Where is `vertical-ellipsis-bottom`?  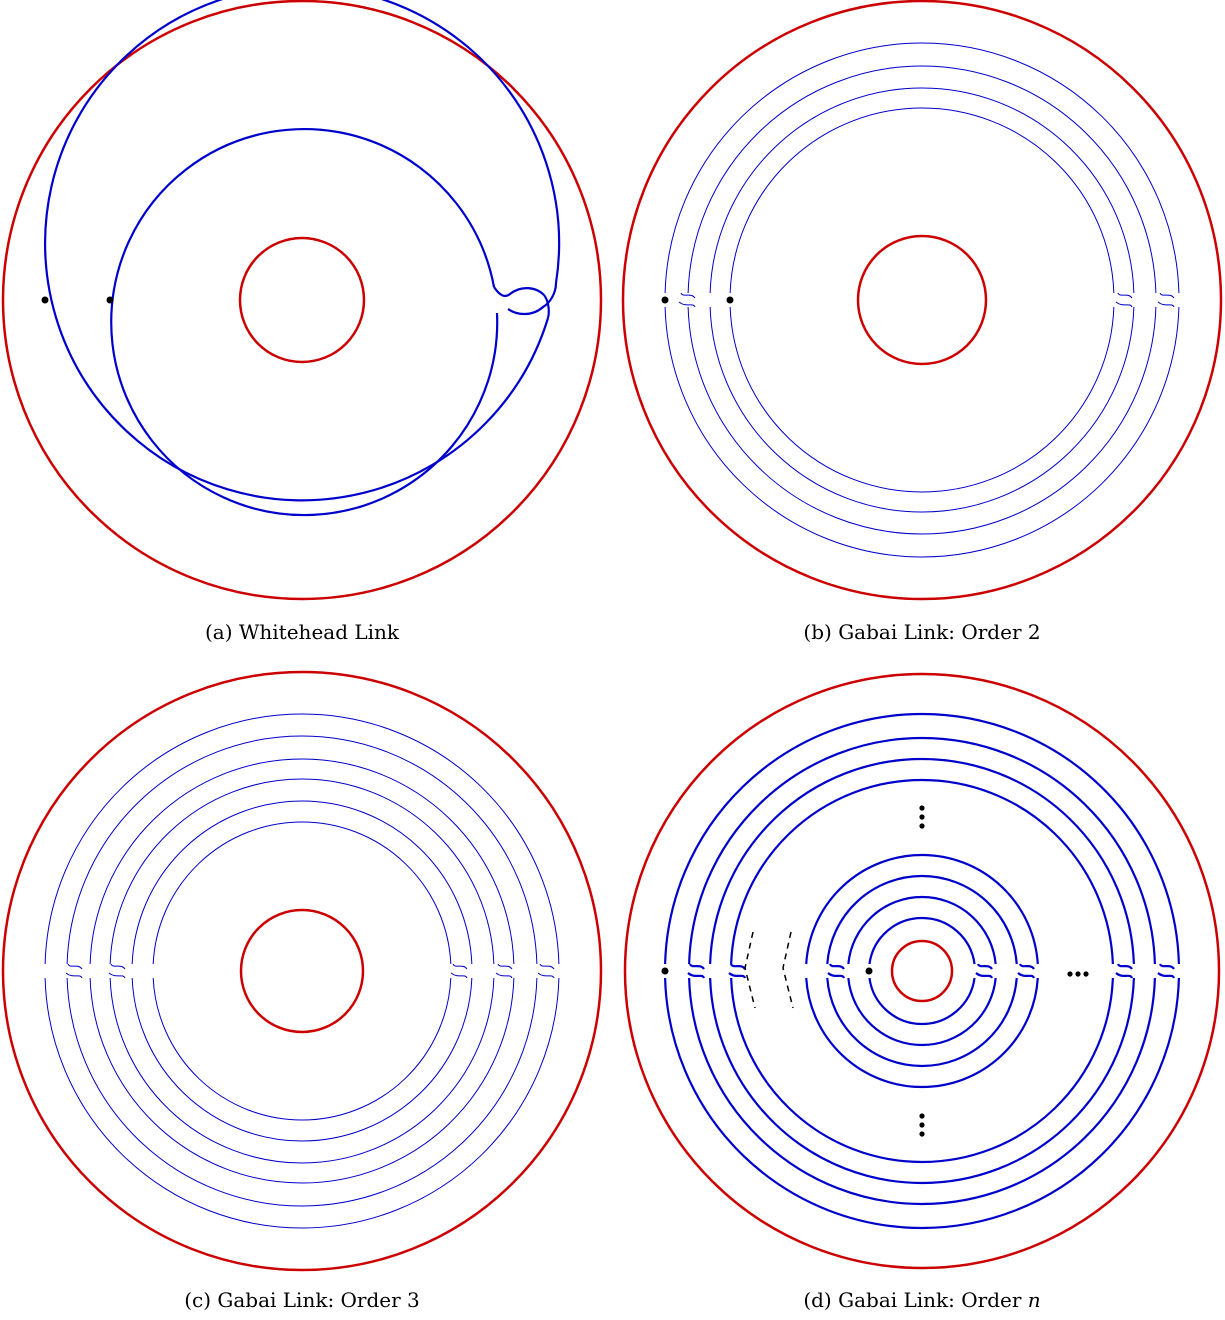
vertical-ellipsis-bottom is located at coordinates (922, 1125).